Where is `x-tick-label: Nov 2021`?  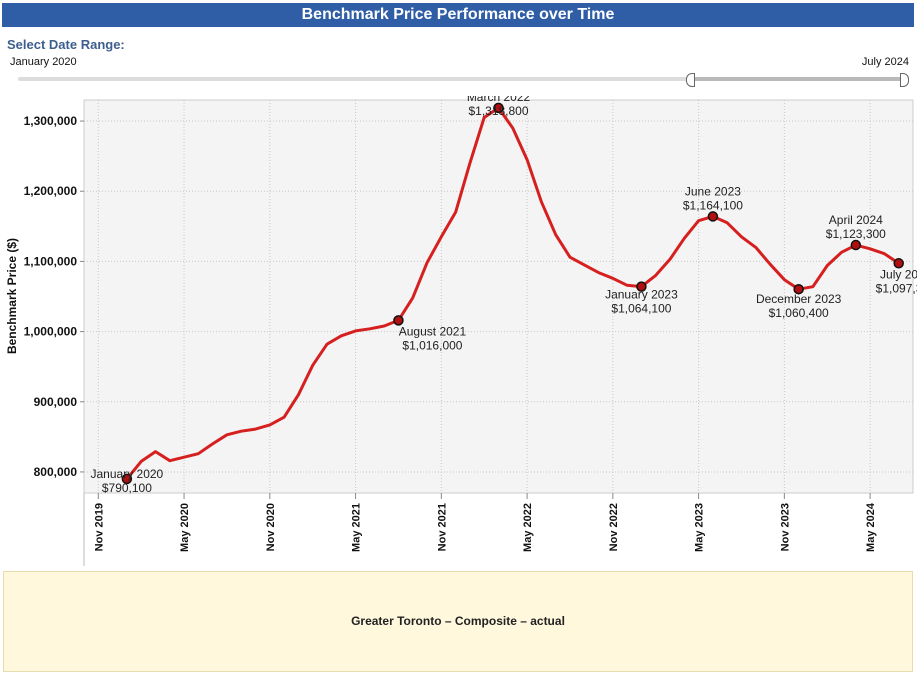
x-tick-label: Nov 2021 is located at coordinates (442, 527).